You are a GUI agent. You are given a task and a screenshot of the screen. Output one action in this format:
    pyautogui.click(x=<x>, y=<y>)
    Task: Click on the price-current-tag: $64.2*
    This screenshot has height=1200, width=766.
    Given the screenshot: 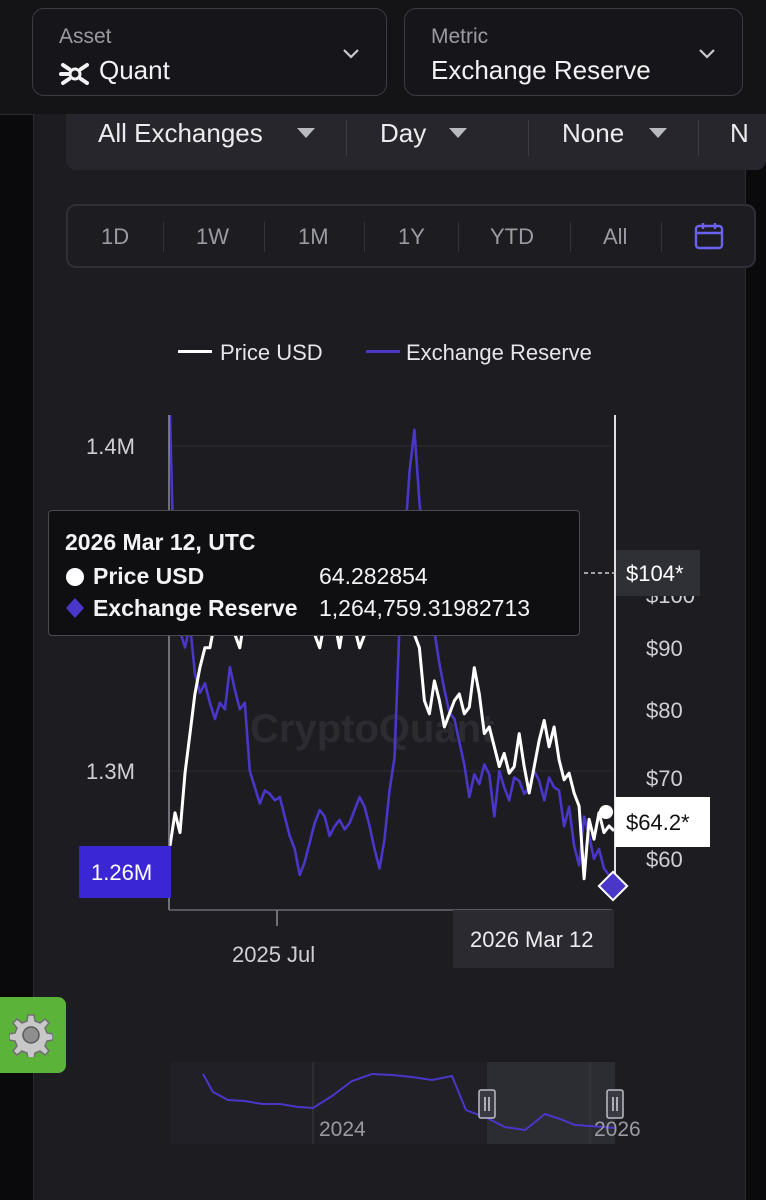 What is the action you would take?
    pyautogui.click(x=662, y=822)
    